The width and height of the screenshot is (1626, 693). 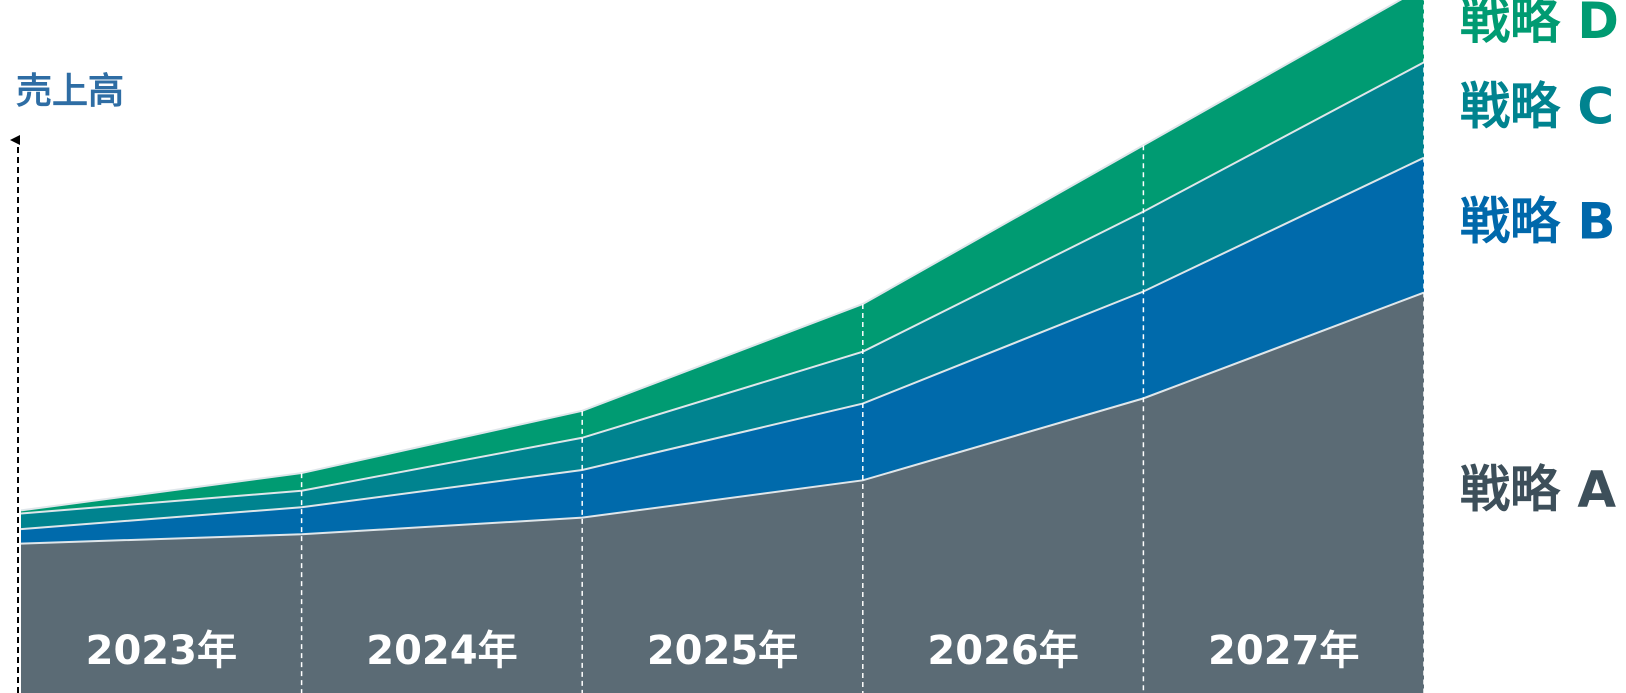 What do you see at coordinates (1283, 651) in the screenshot?
I see `x-tick-label: 2027年` at bounding box center [1283, 651].